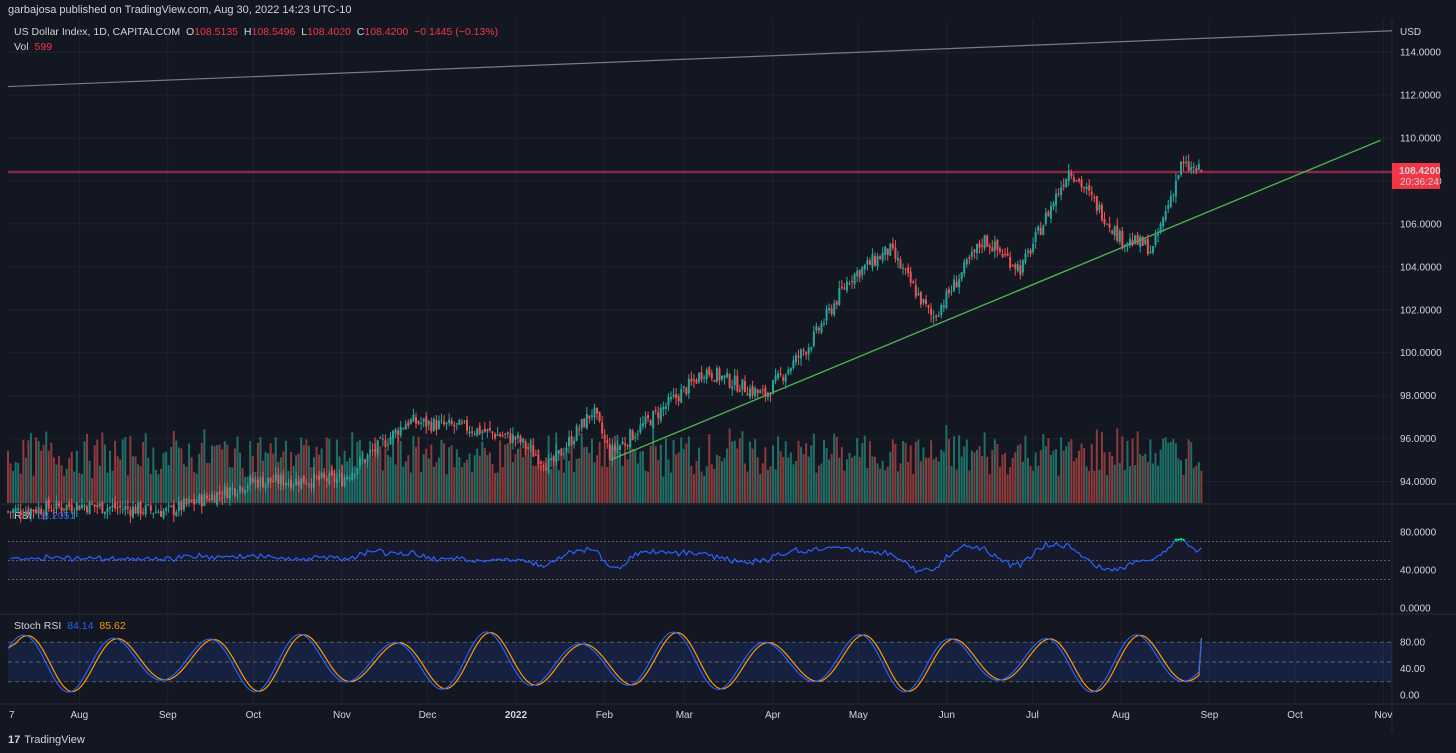  I want to click on stoch-legend: Stoch RSI 84.14 85.62, so click(71, 626).